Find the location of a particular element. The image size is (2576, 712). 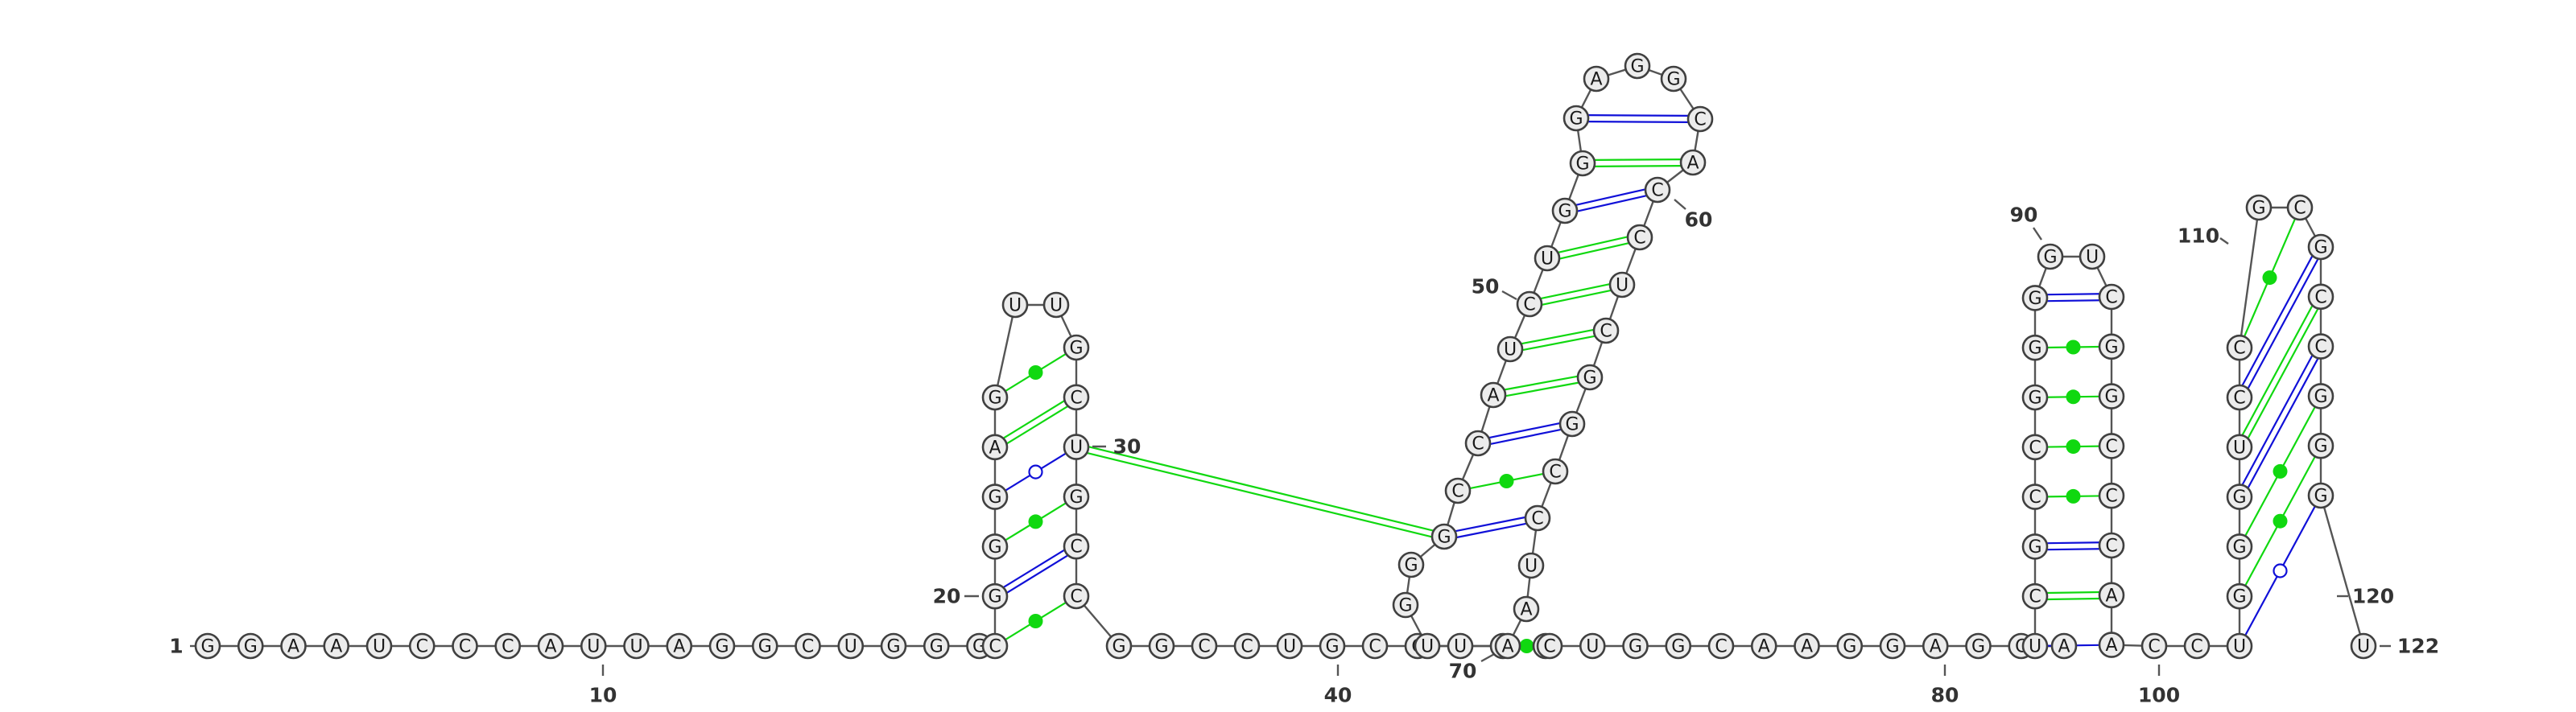

base-pair-pseudoknot is located at coordinates (1259, 494).